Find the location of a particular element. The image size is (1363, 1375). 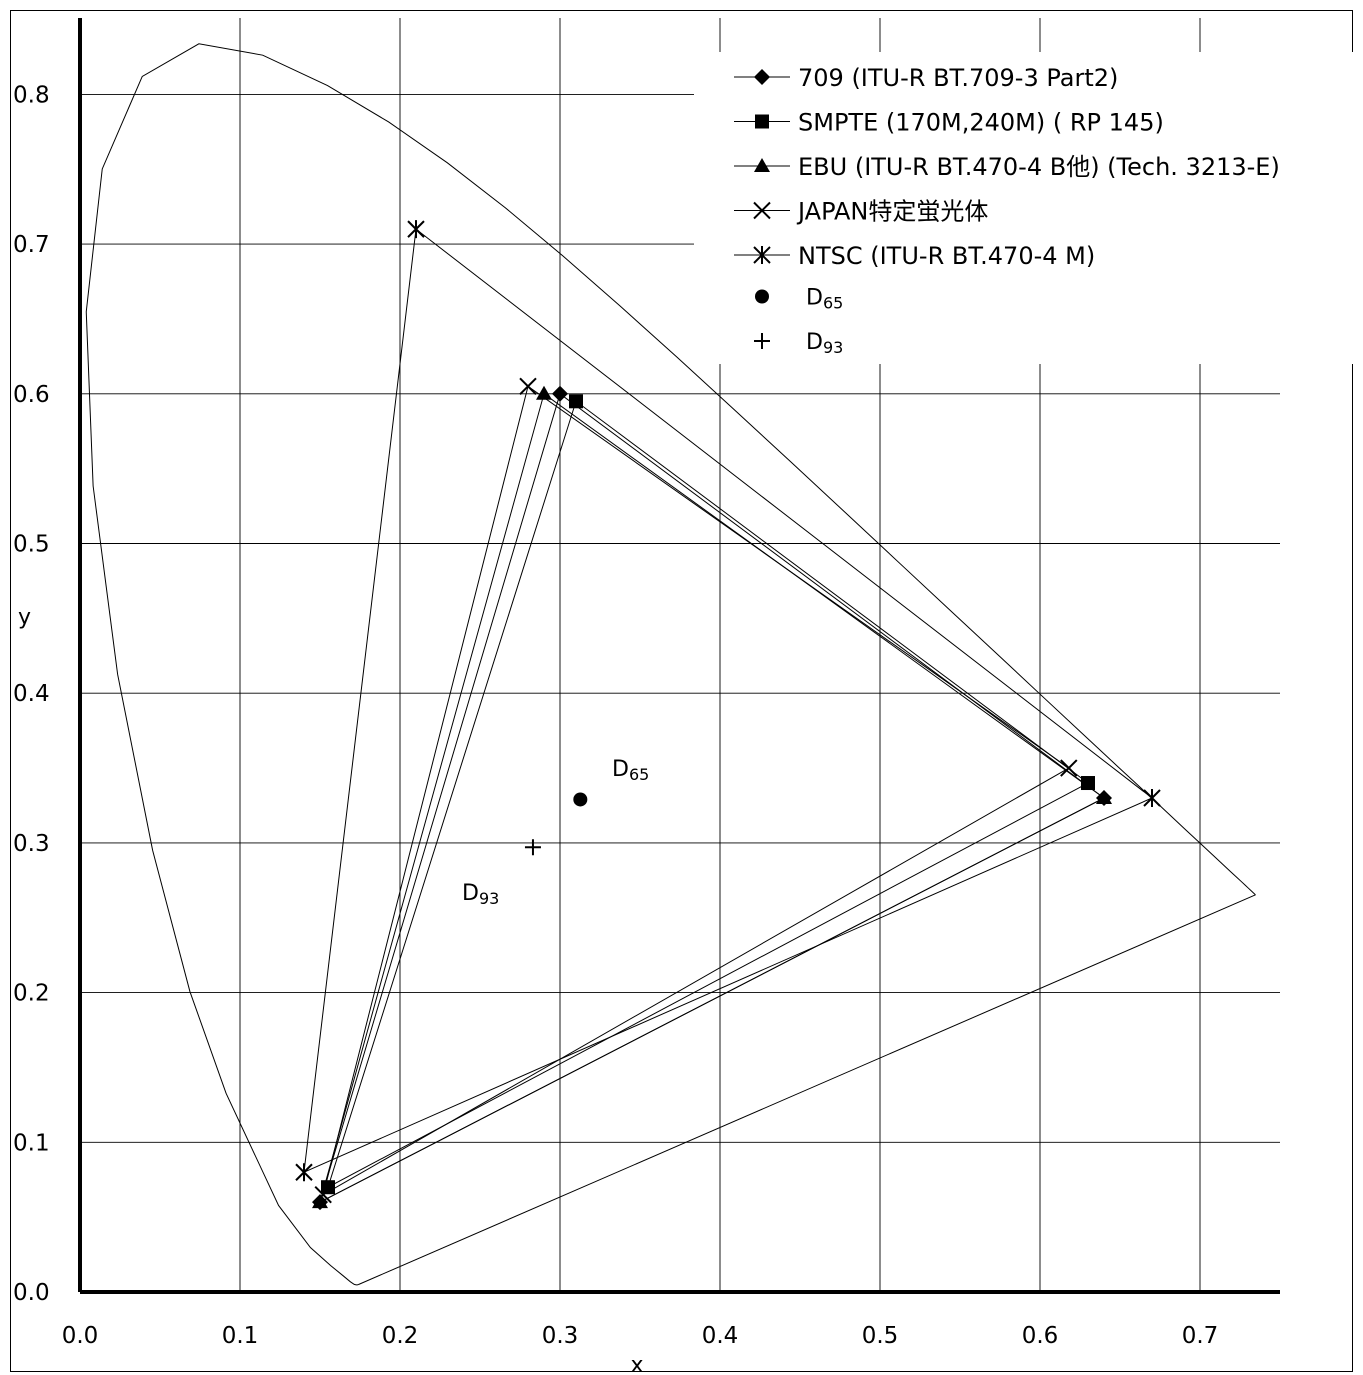

white-point-D93 is located at coordinates (532, 847).